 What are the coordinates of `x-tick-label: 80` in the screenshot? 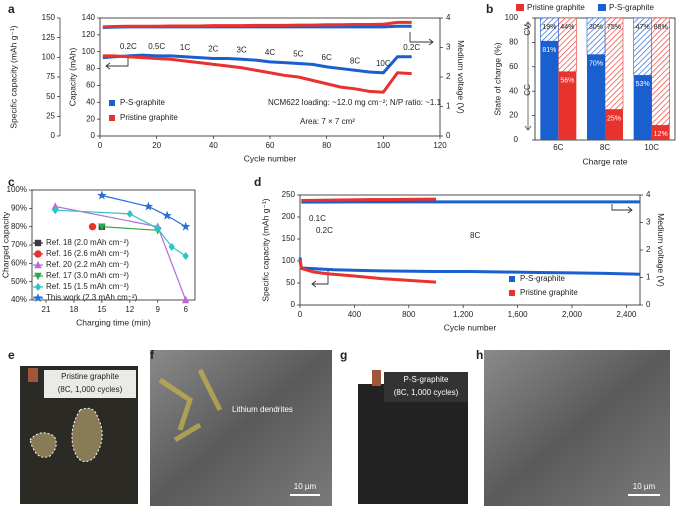 It's located at (326, 145).